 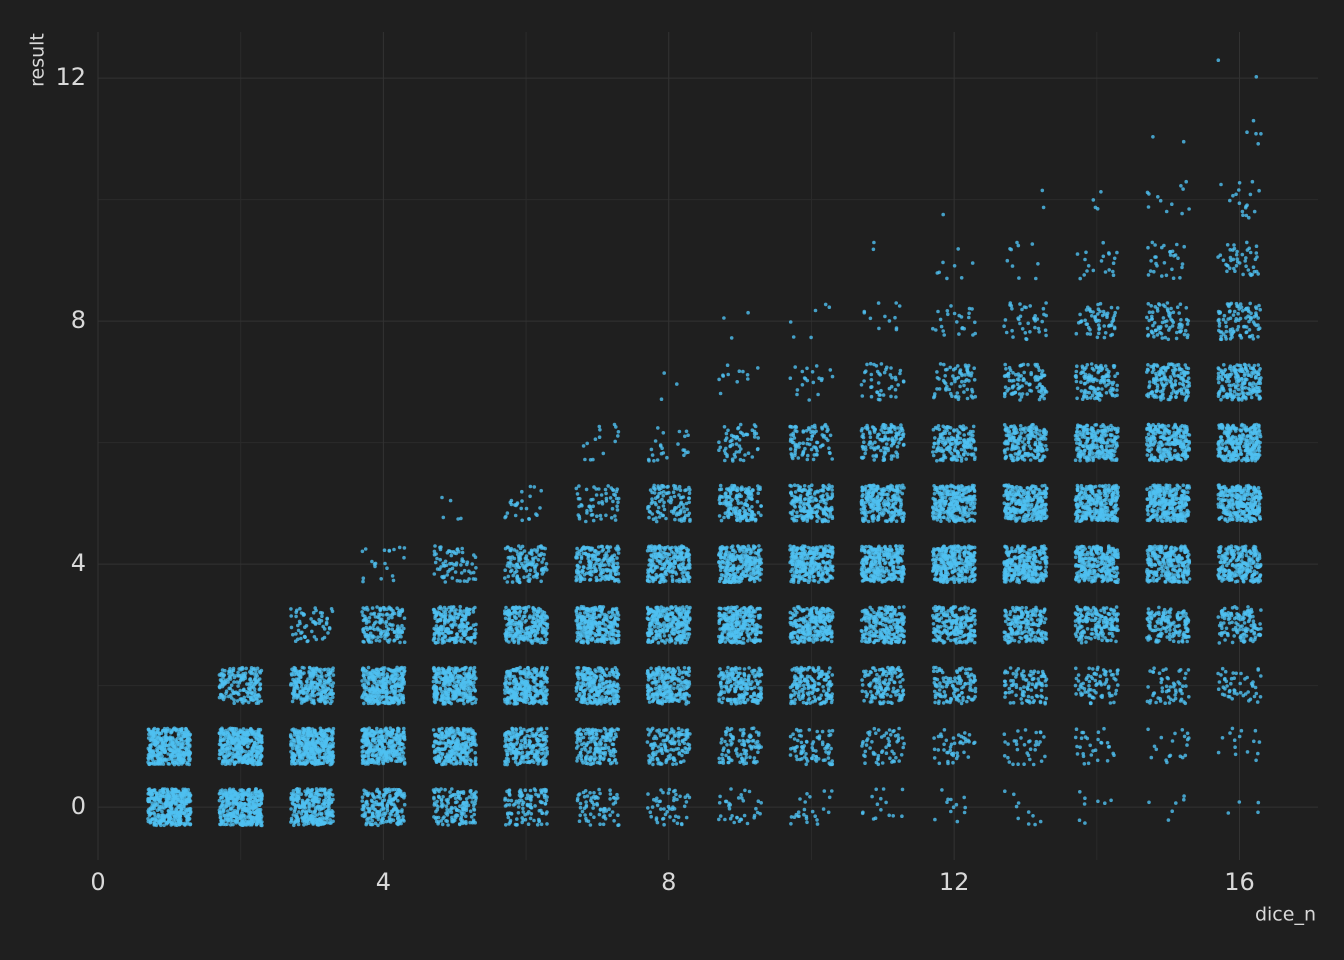 I want to click on y-tick-label: 12, so click(x=70, y=77).